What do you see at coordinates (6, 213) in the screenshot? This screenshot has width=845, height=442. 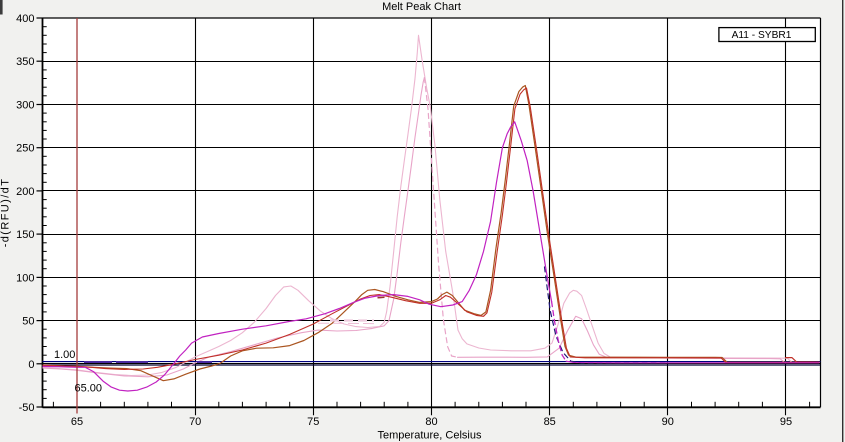 I see `svg-text: -d(RFU)/dT` at bounding box center [6, 213].